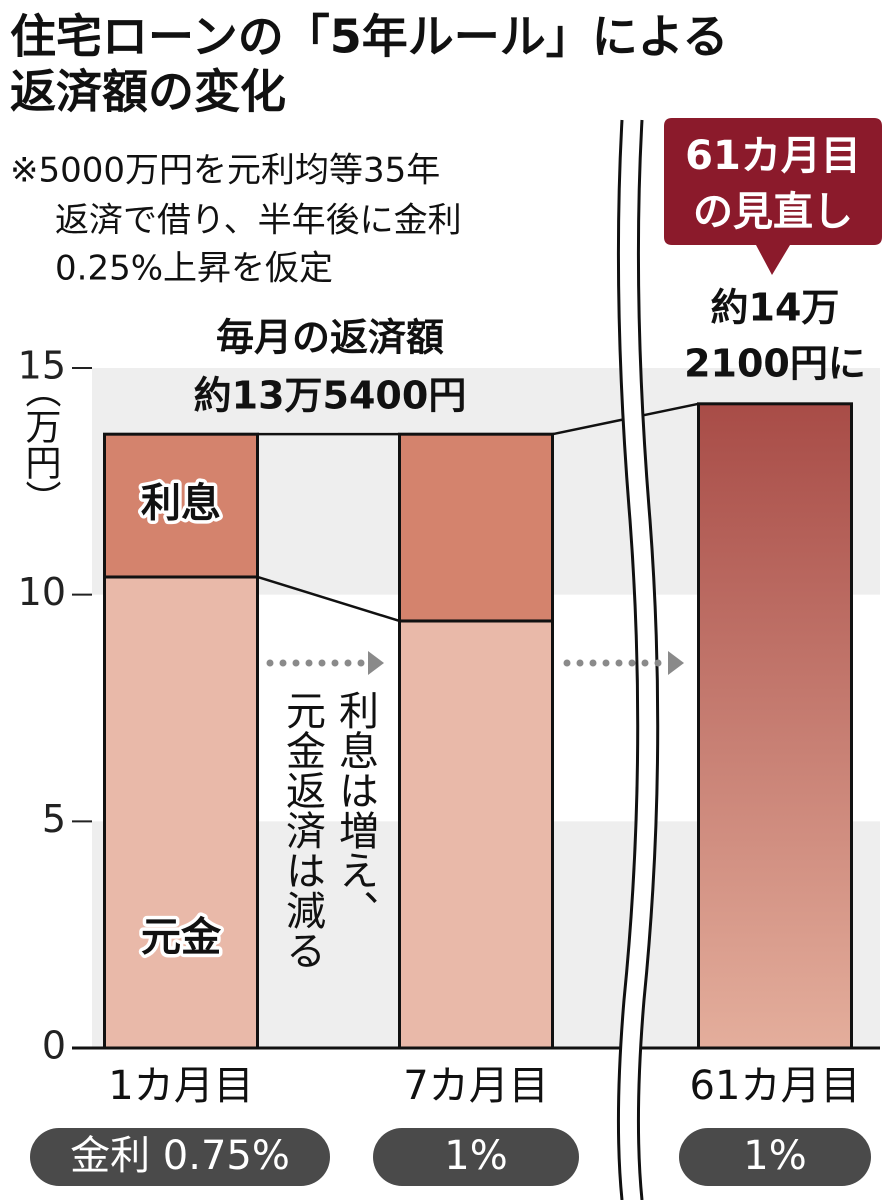  I want to click on side-note: 元金返済は減る, so click(302, 830).